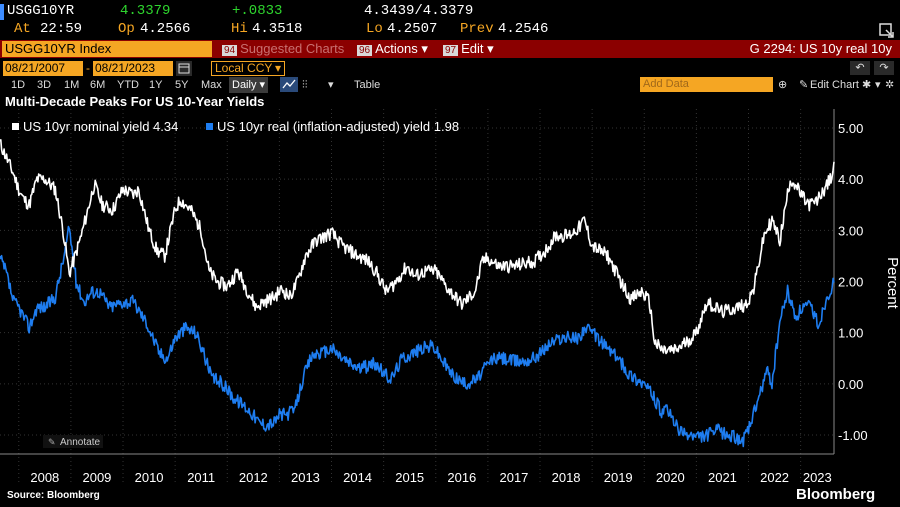 The height and width of the screenshot is (507, 900). Describe the element at coordinates (472, 48) in the screenshot. I see `edit-label: Edit` at that location.